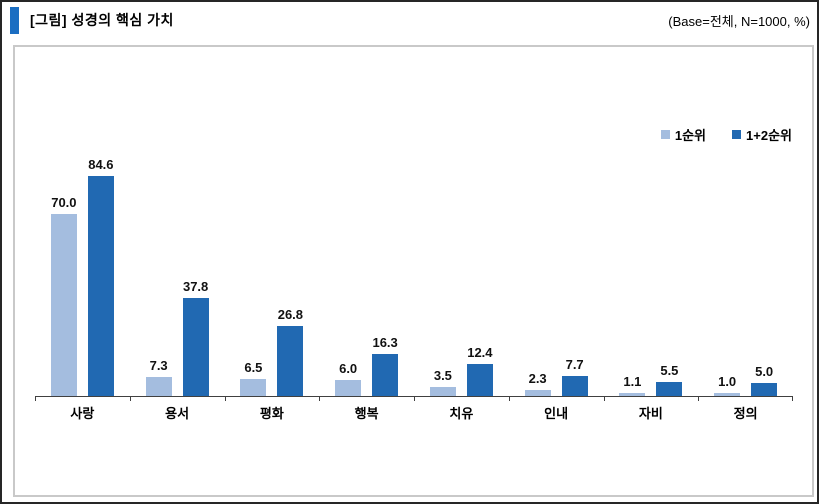 This screenshot has height=504, width=819. I want to click on bar-group-용서: 7.3 37.8, so click(177, 251).